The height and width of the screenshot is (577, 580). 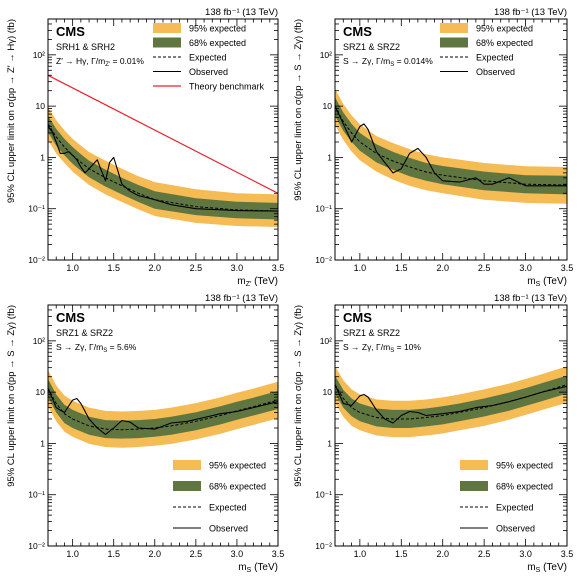 I want to click on band-95-expected, so click(x=163, y=167).